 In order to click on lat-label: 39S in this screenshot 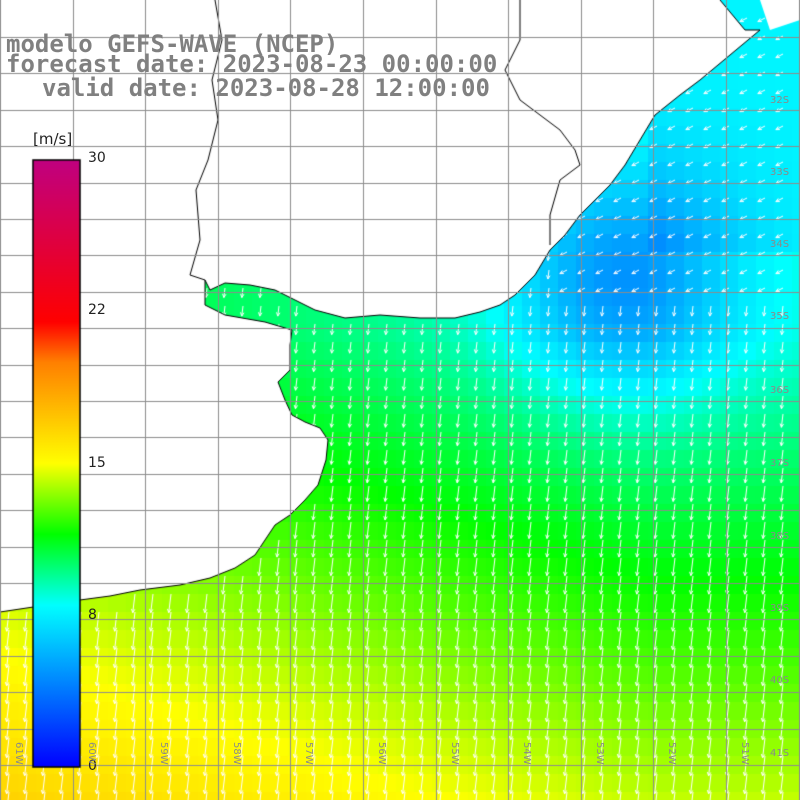, I will do `click(780, 608)`.